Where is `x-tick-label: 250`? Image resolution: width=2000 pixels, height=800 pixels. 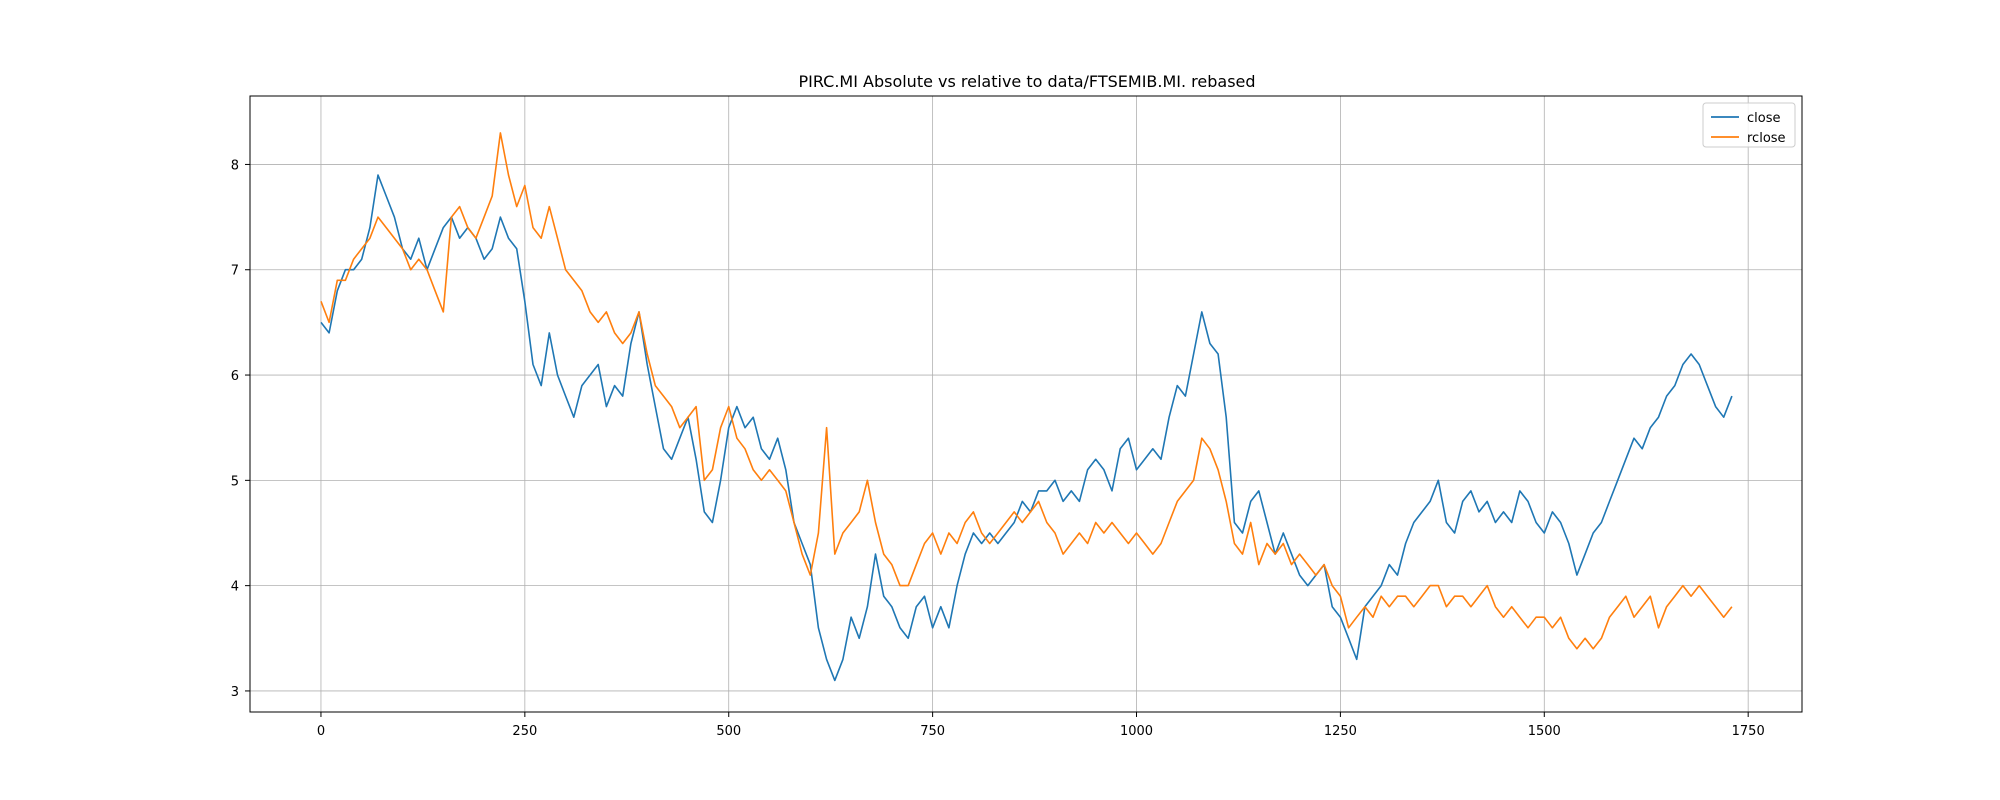
x-tick-label: 250 is located at coordinates (524, 731).